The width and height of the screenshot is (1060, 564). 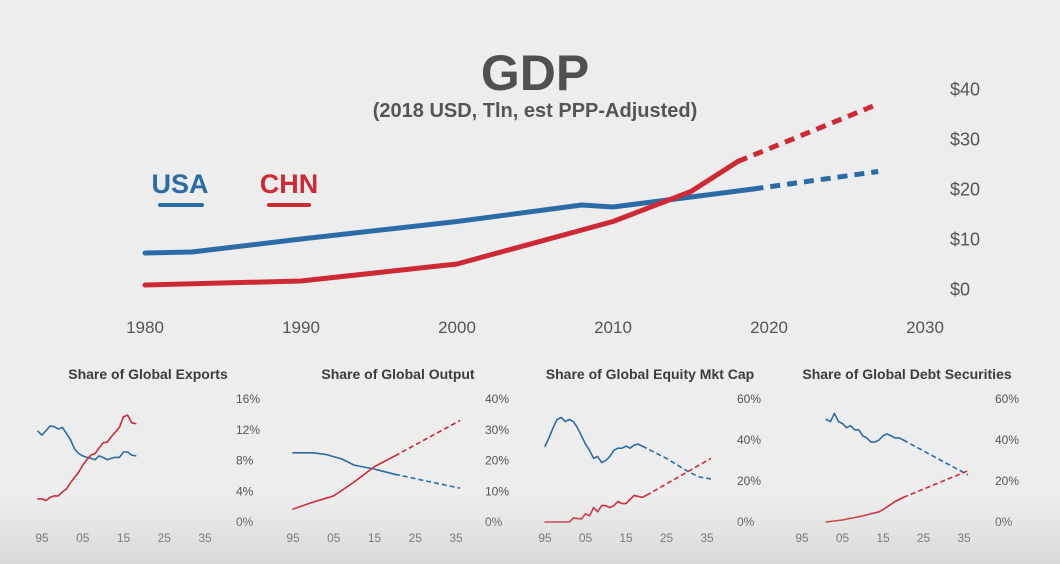 I want to click on x-tick-label: 2010, so click(x=613, y=327).